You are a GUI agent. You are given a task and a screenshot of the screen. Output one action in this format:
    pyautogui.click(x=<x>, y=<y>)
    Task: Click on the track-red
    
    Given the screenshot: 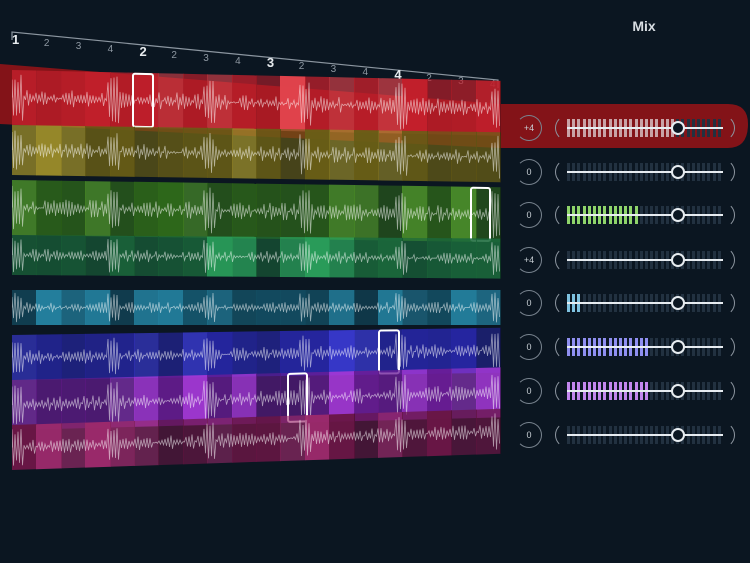 What is the action you would take?
    pyautogui.click(x=256, y=103)
    